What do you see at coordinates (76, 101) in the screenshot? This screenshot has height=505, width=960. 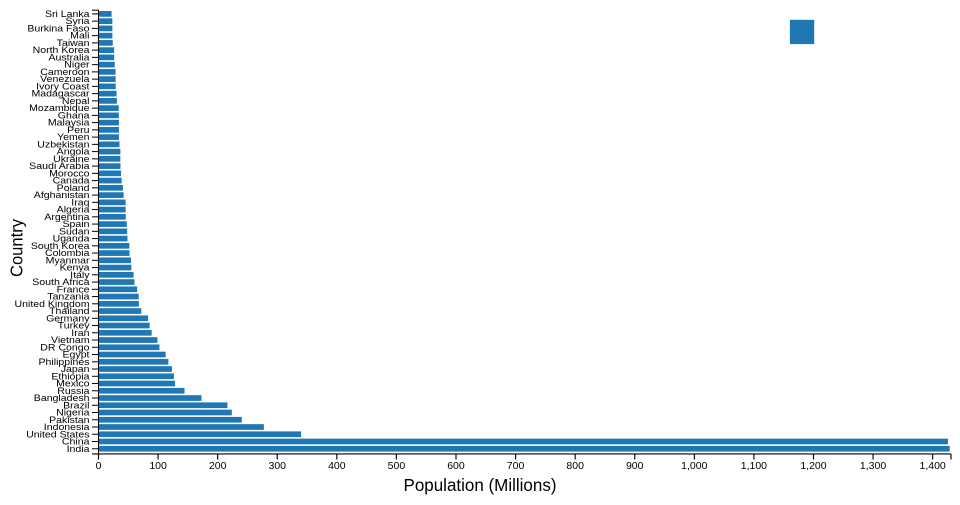 I see `svg-text: Nepal` at bounding box center [76, 101].